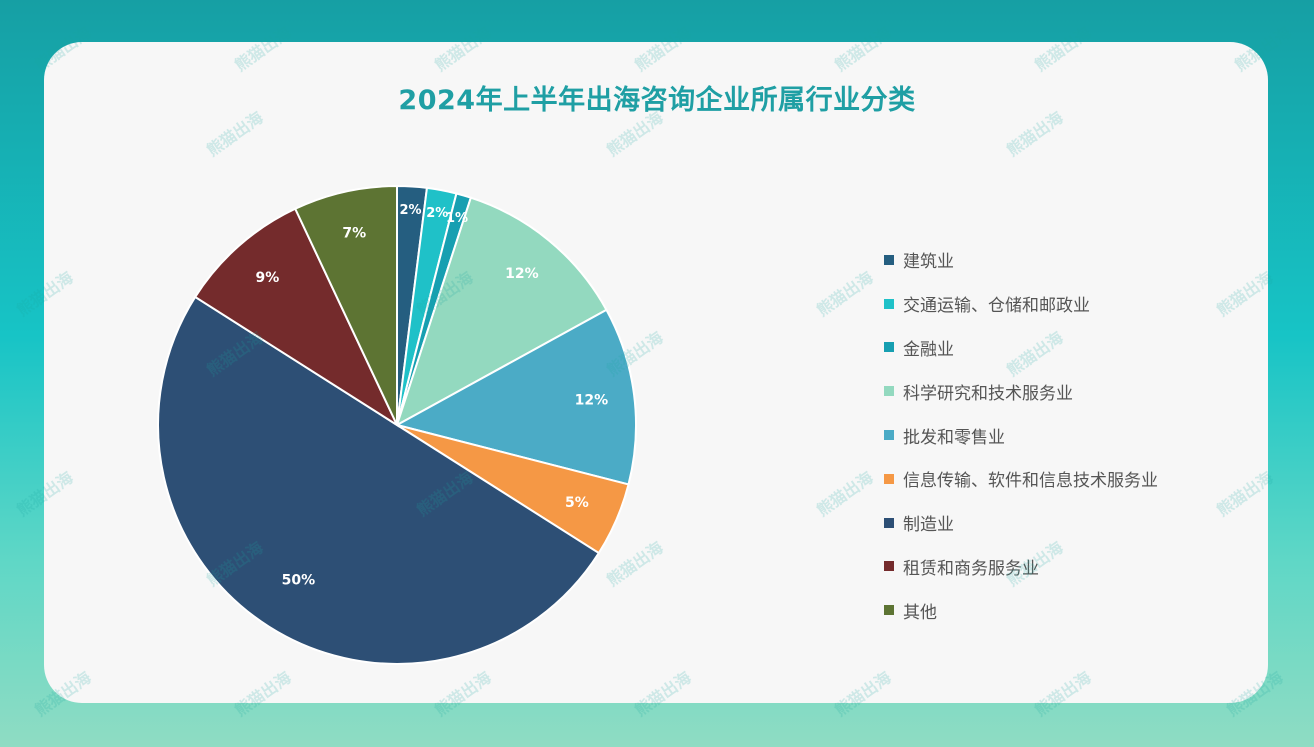 This screenshot has width=1314, height=747. What do you see at coordinates (988, 393) in the screenshot?
I see `legend-label: 科学研究和技术服务业` at bounding box center [988, 393].